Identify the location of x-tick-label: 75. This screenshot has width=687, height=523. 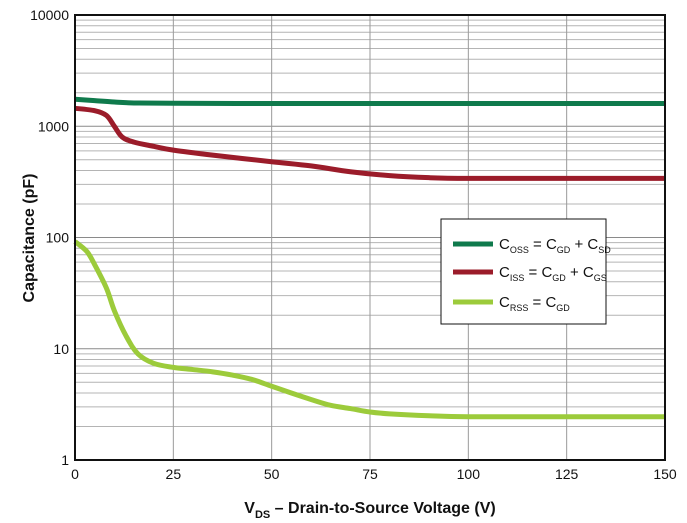
(370, 474).